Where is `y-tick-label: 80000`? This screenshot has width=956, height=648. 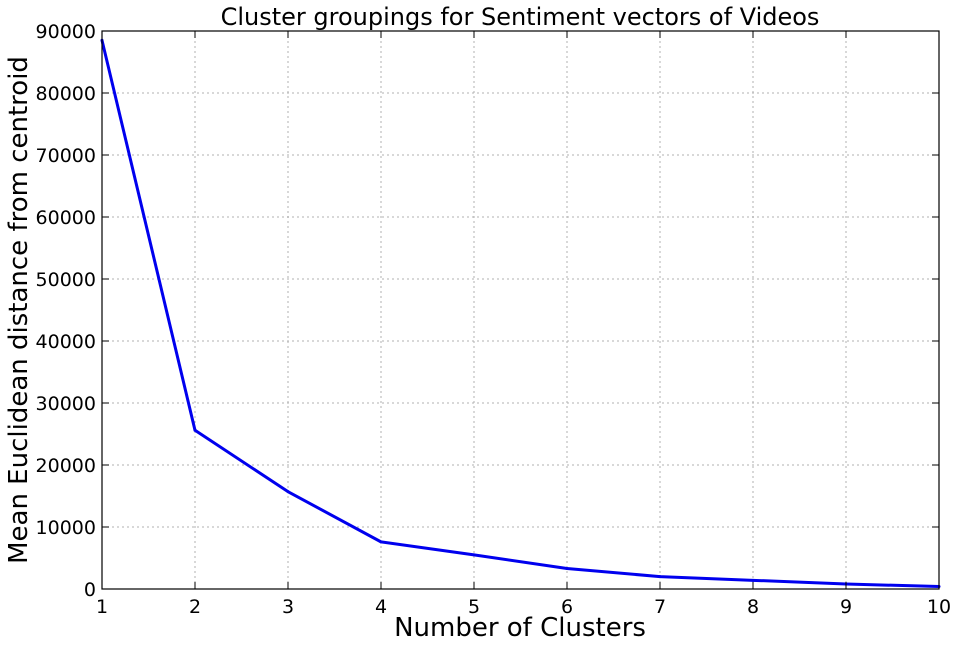 y-tick-label: 80000 is located at coordinates (66, 94).